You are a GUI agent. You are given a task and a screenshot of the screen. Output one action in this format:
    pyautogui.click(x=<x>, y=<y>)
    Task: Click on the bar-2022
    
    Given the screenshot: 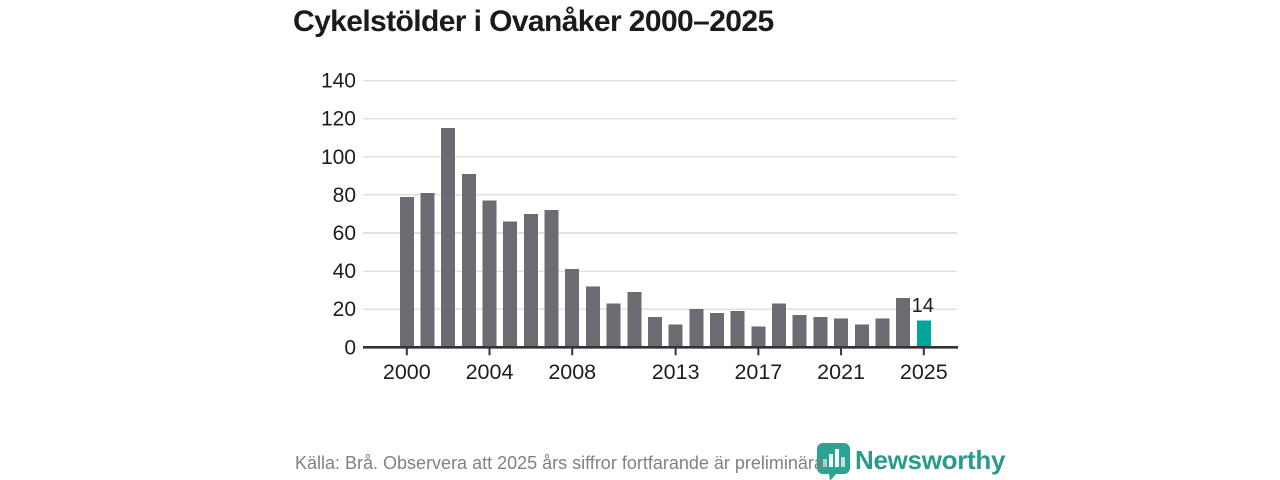 What is the action you would take?
    pyautogui.click(x=861, y=336)
    